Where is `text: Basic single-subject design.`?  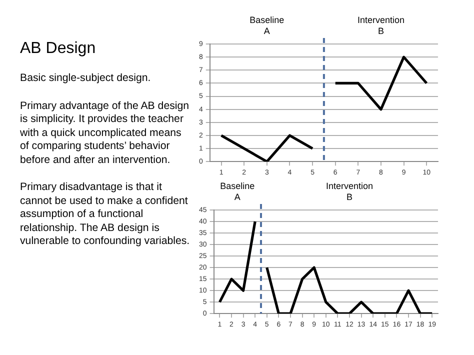 text: Basic single-subject design. is located at coordinates (86, 79).